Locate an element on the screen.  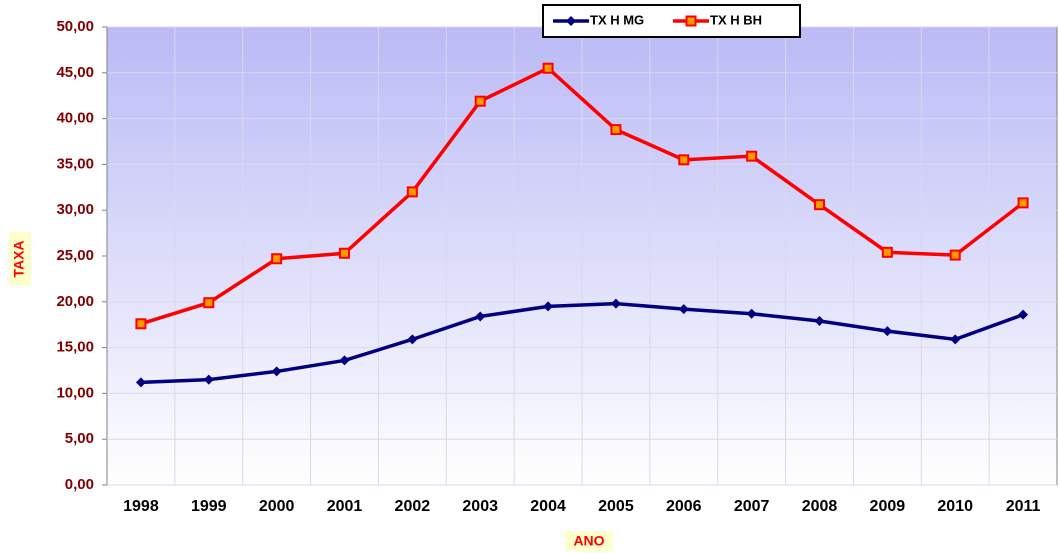
x-axis-label: ANO is located at coordinates (588, 541).